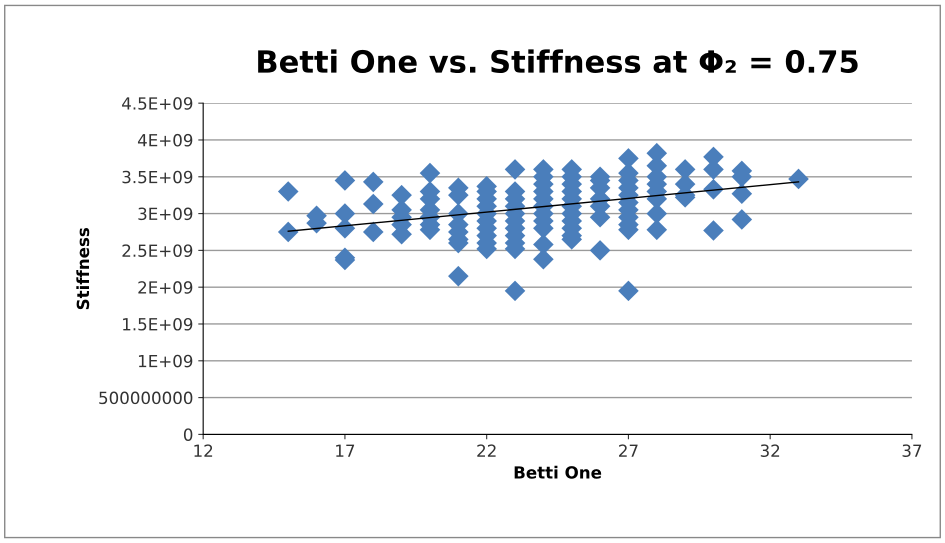 Image resolution: width=945 pixels, height=543 pixels. What do you see at coordinates (558, 472) in the screenshot?
I see `x-axis-title: Betti One` at bounding box center [558, 472].